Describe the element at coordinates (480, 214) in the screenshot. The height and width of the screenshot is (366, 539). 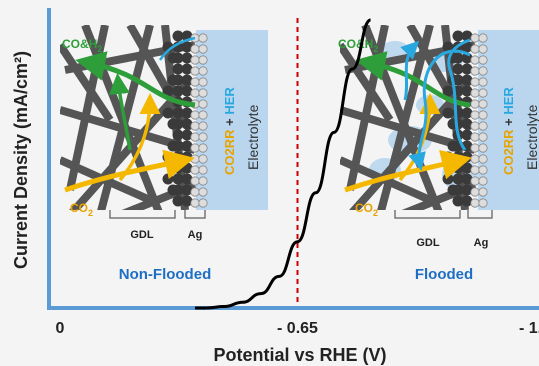
I see `right-bracket-ag` at that location.